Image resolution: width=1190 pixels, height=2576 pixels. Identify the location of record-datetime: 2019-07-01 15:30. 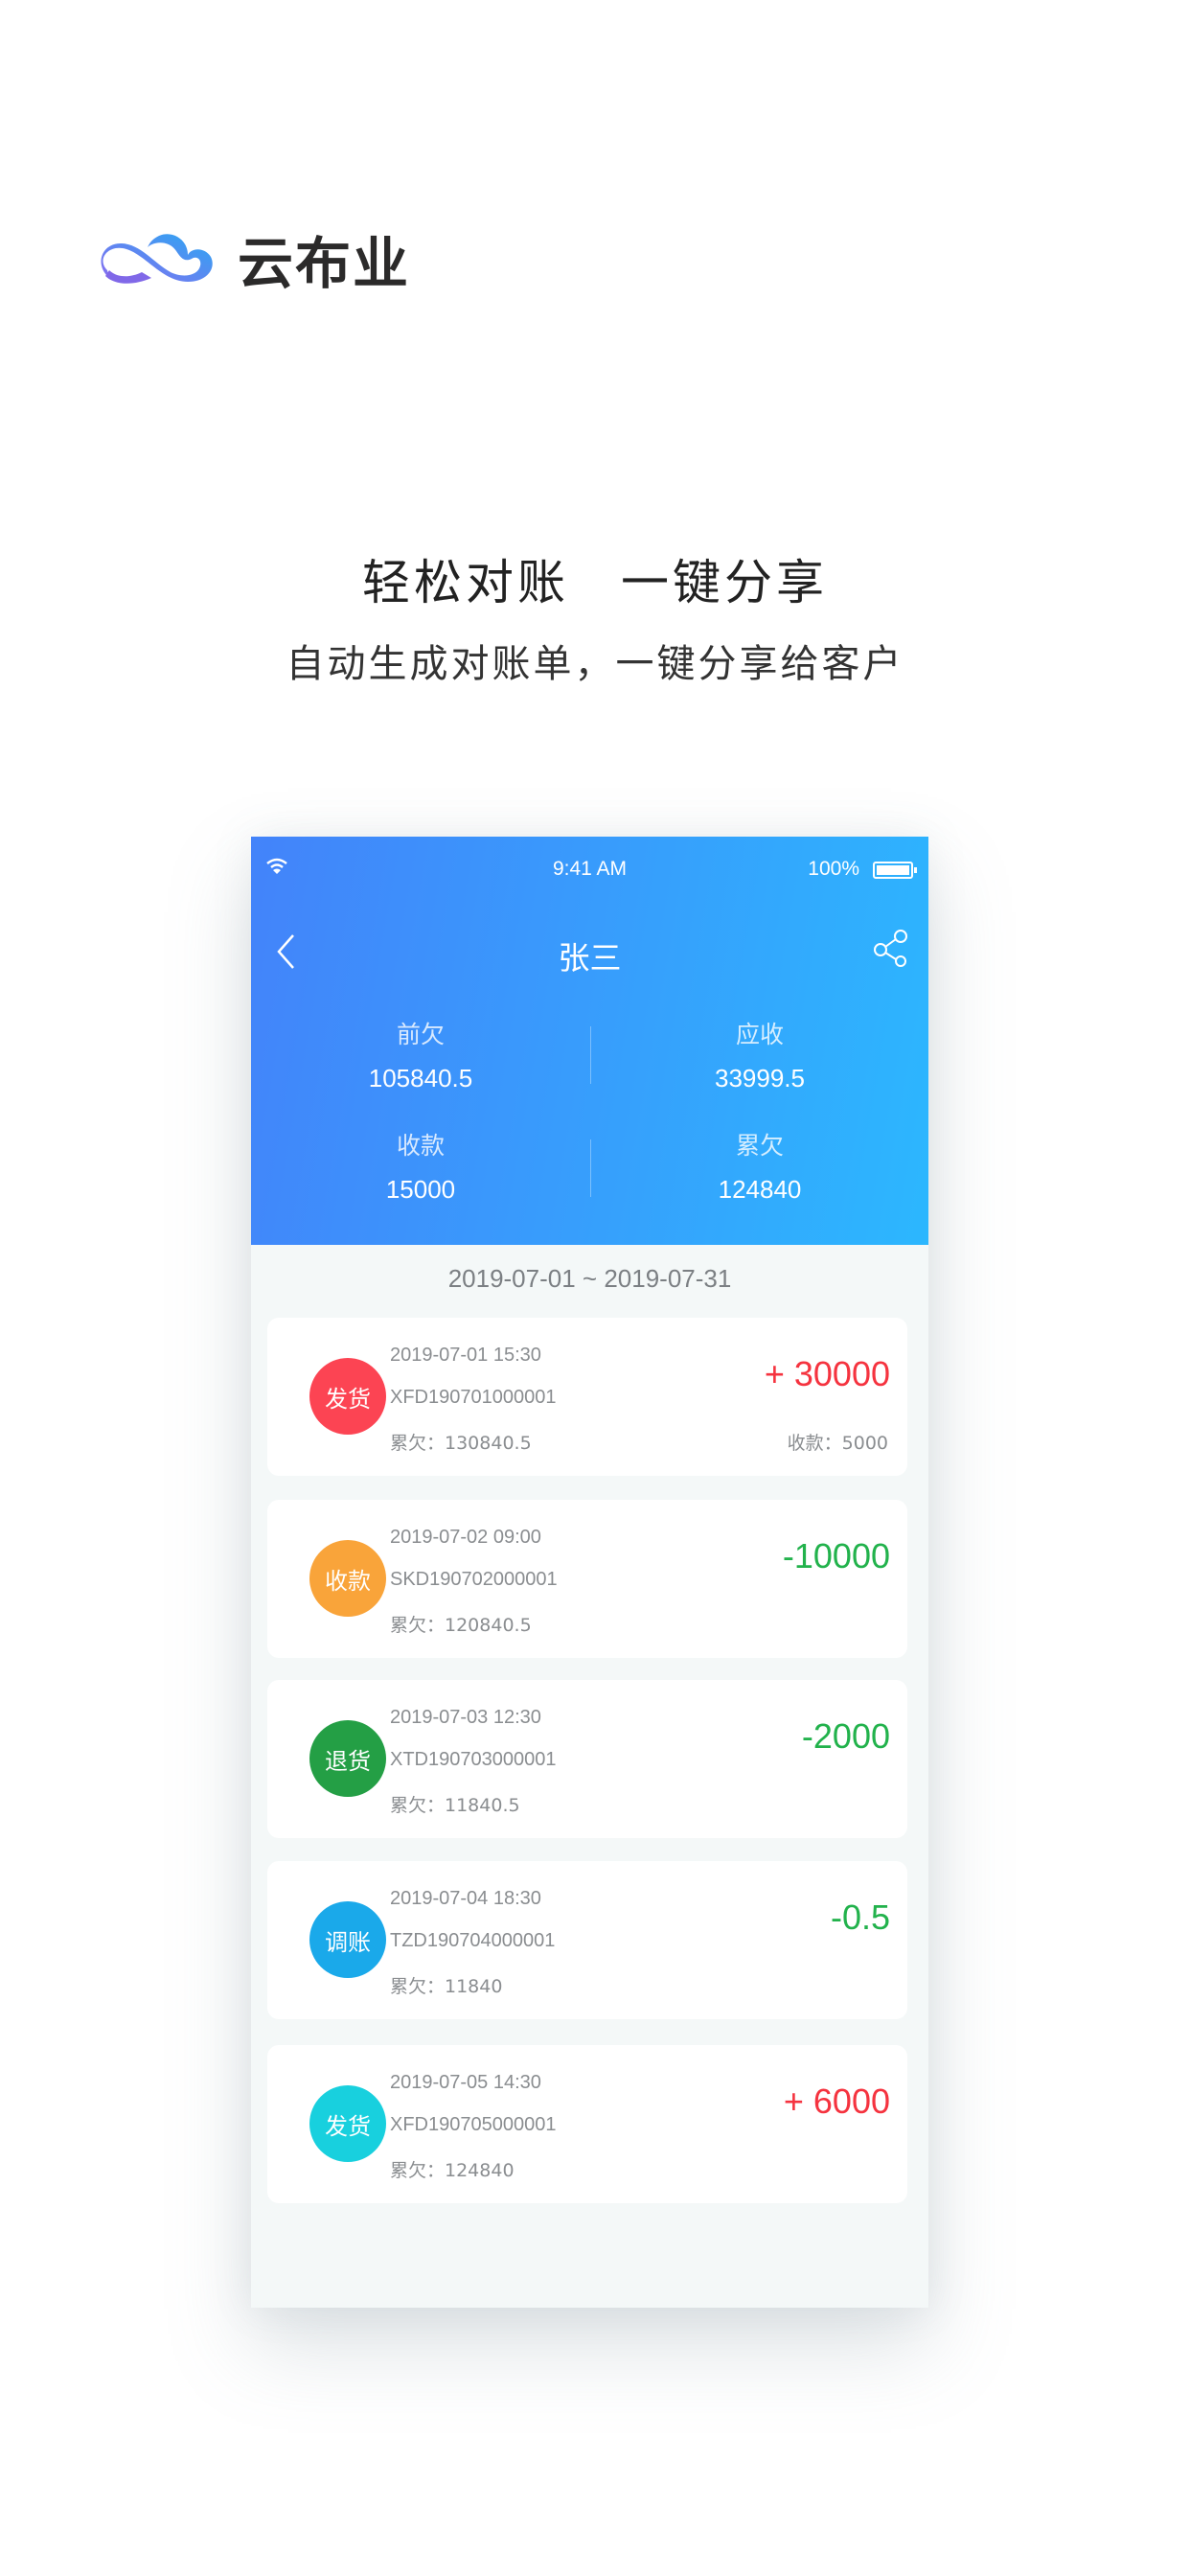
(466, 1355).